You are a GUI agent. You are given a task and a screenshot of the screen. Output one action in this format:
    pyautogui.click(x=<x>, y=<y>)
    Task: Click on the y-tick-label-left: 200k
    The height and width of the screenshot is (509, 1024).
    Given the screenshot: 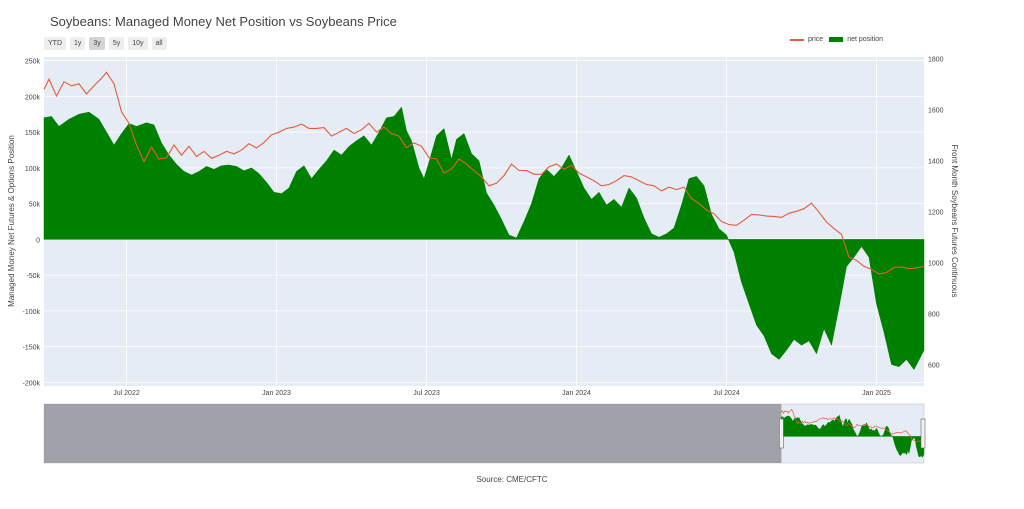 What is the action you would take?
    pyautogui.click(x=33, y=97)
    